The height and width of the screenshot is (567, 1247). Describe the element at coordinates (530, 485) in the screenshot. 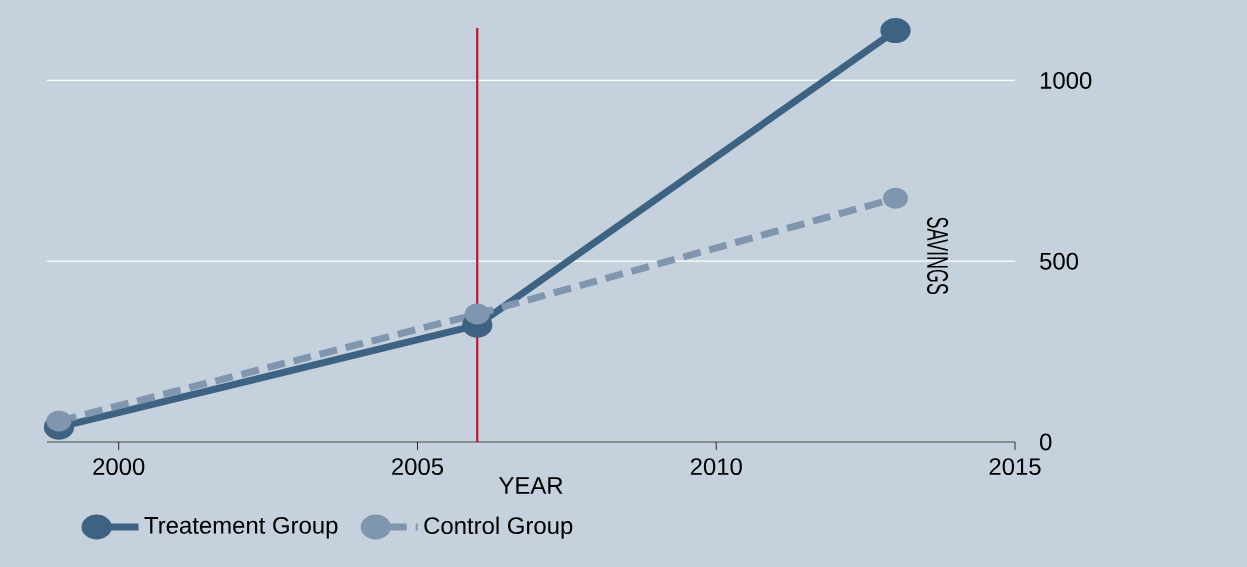

I see `x-axis-title: YEAR` at that location.